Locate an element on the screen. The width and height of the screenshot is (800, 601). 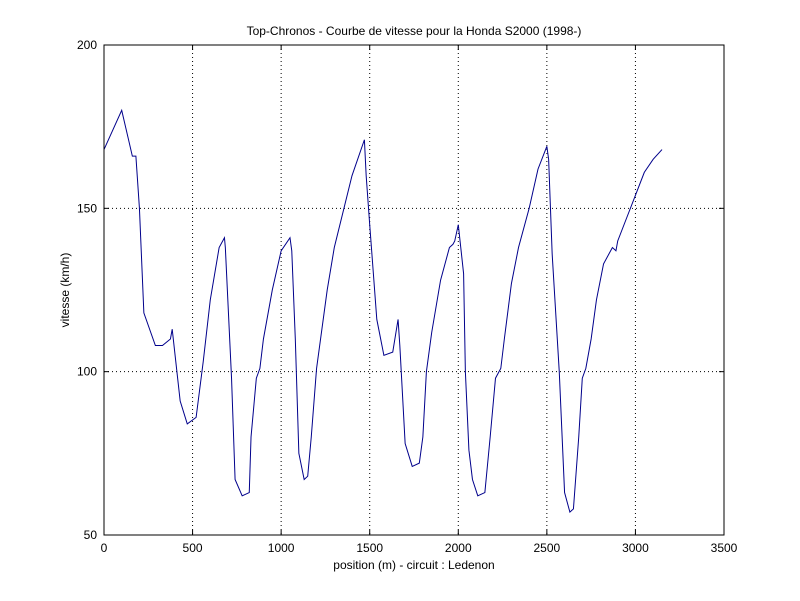
x-tick-label: 2500 is located at coordinates (547, 548).